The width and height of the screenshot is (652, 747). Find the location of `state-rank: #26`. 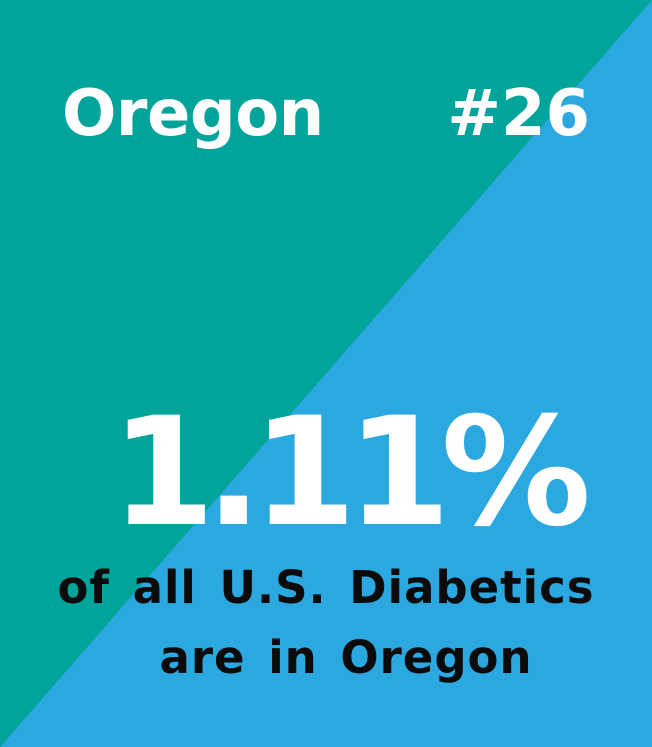

state-rank: #26 is located at coordinates (518, 114).